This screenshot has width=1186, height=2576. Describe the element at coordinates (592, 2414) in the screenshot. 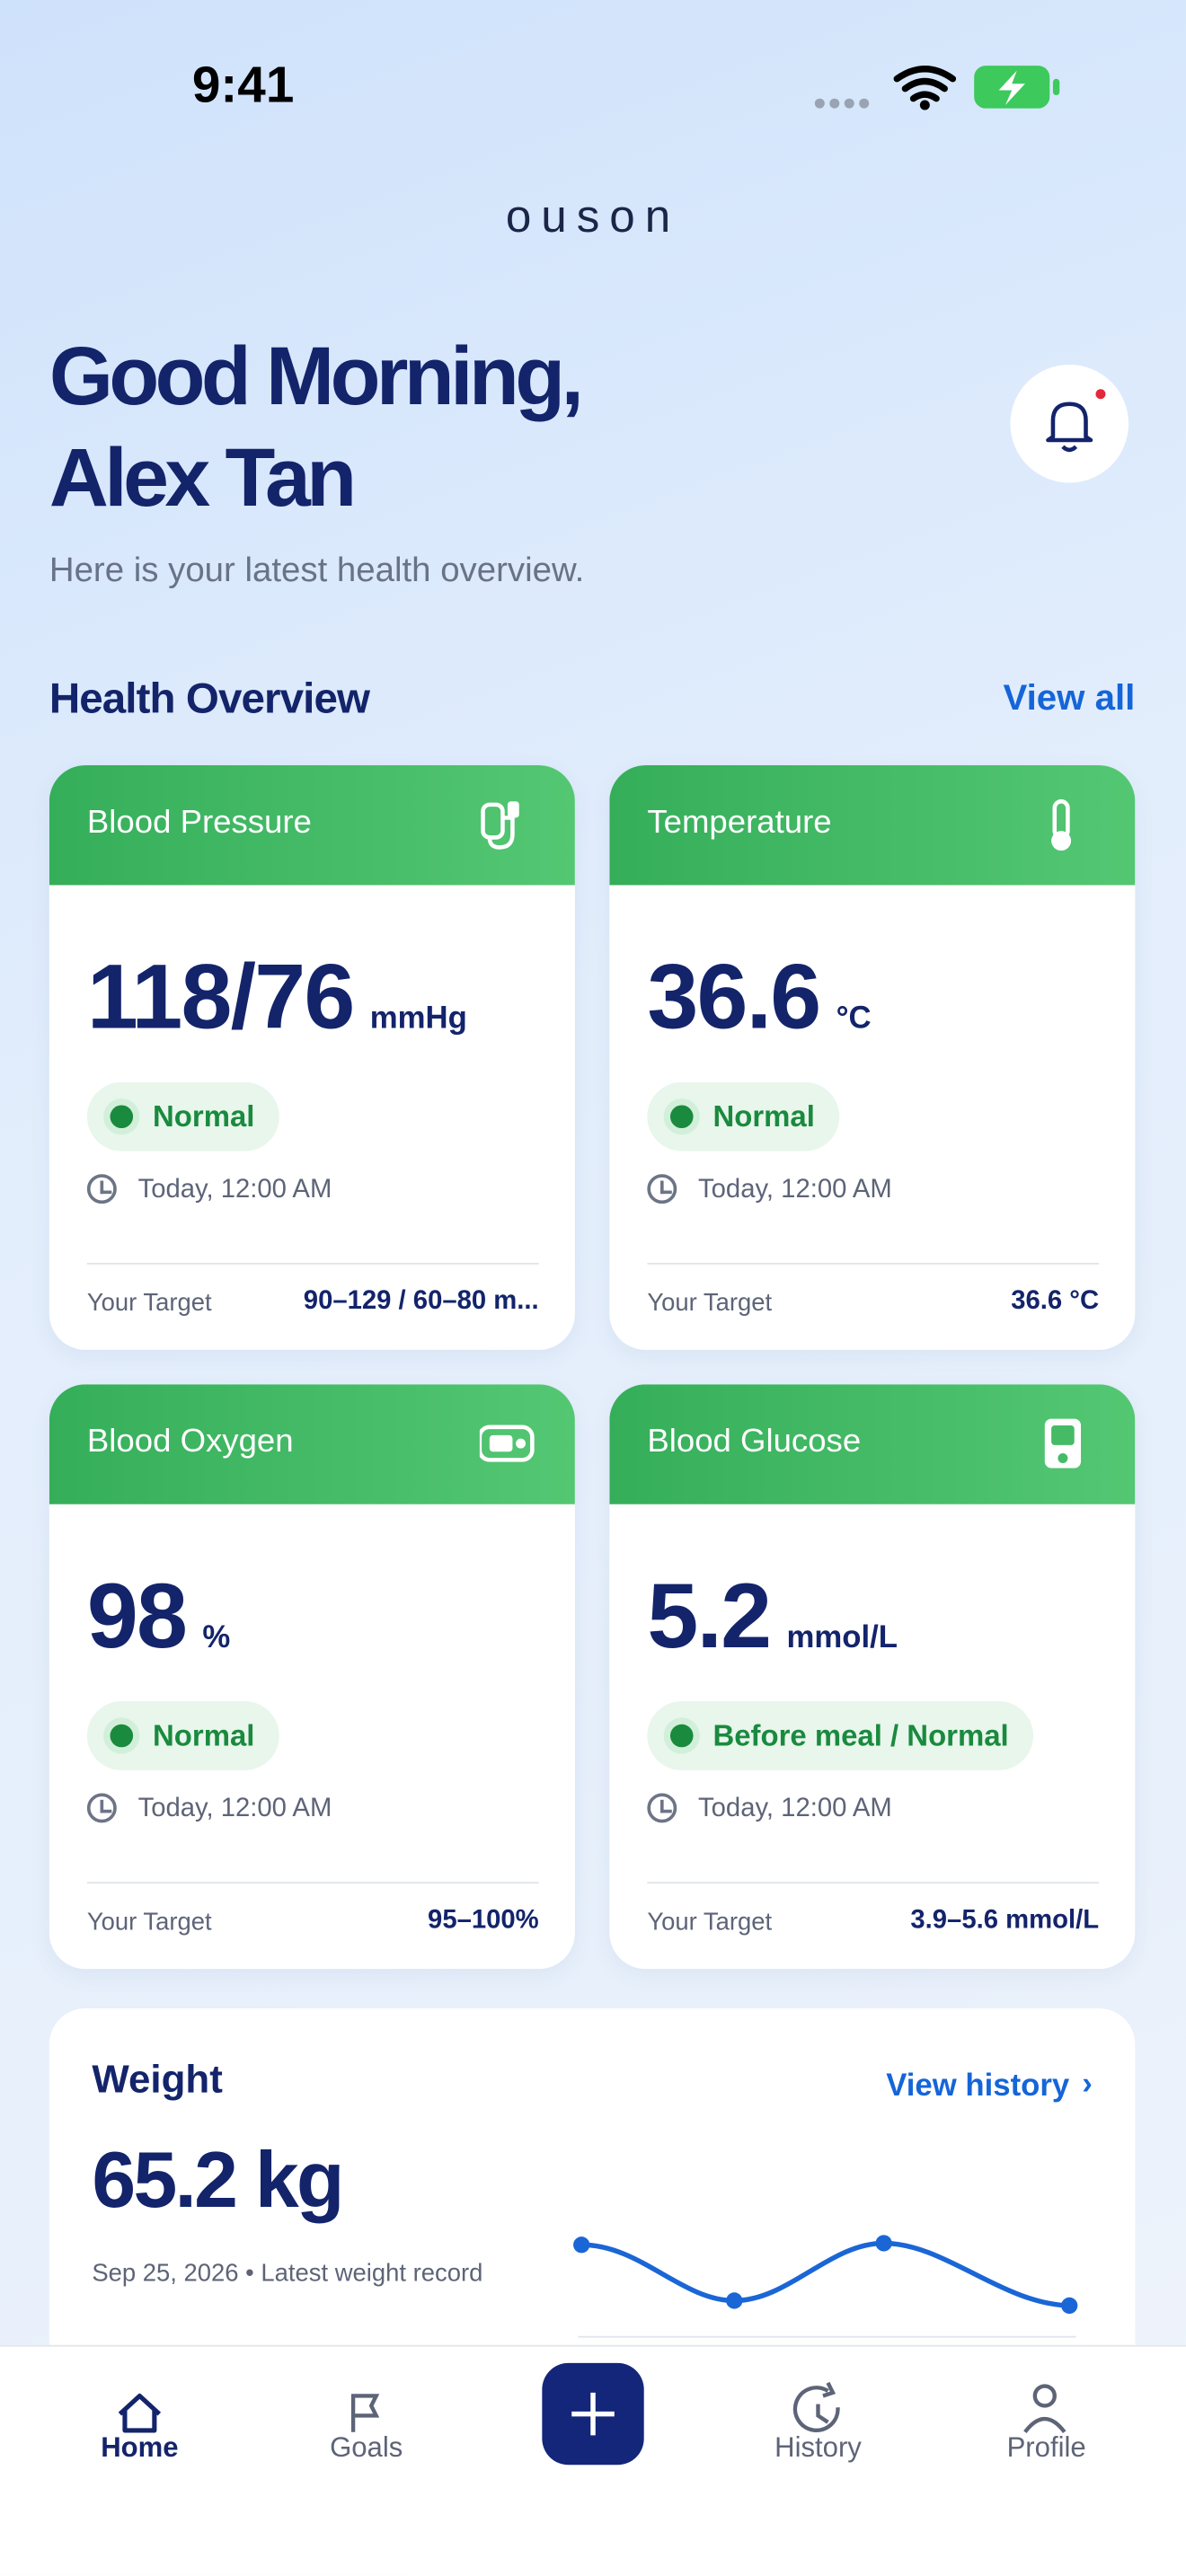

I see `nav-icons` at that location.